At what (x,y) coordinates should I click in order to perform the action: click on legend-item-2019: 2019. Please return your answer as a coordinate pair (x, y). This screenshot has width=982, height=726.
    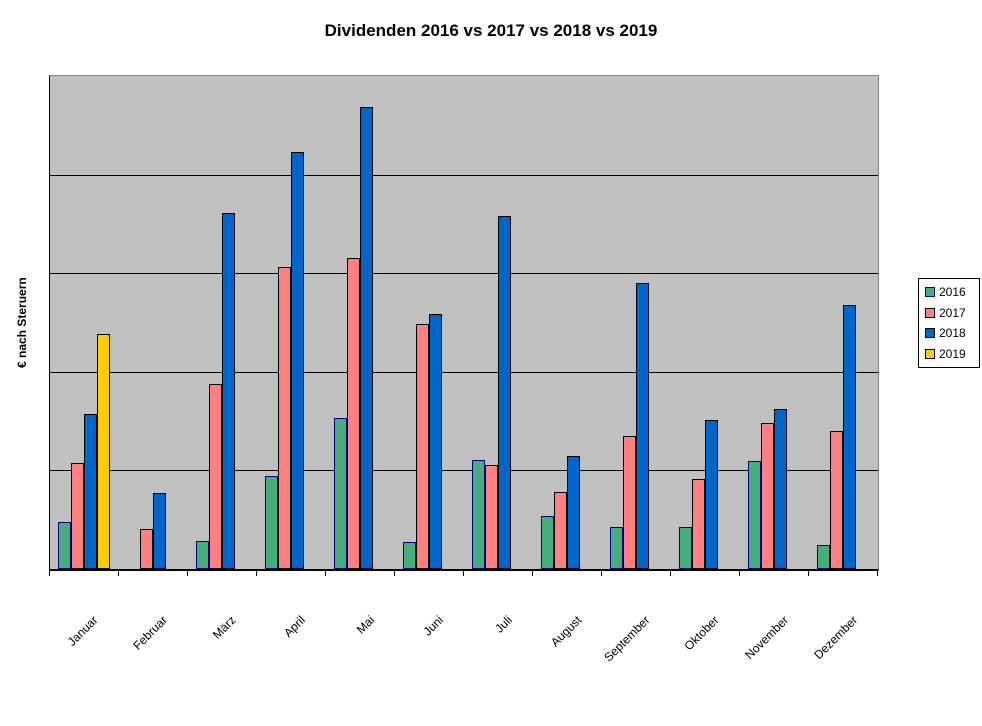
    Looking at the image, I should click on (952, 354).